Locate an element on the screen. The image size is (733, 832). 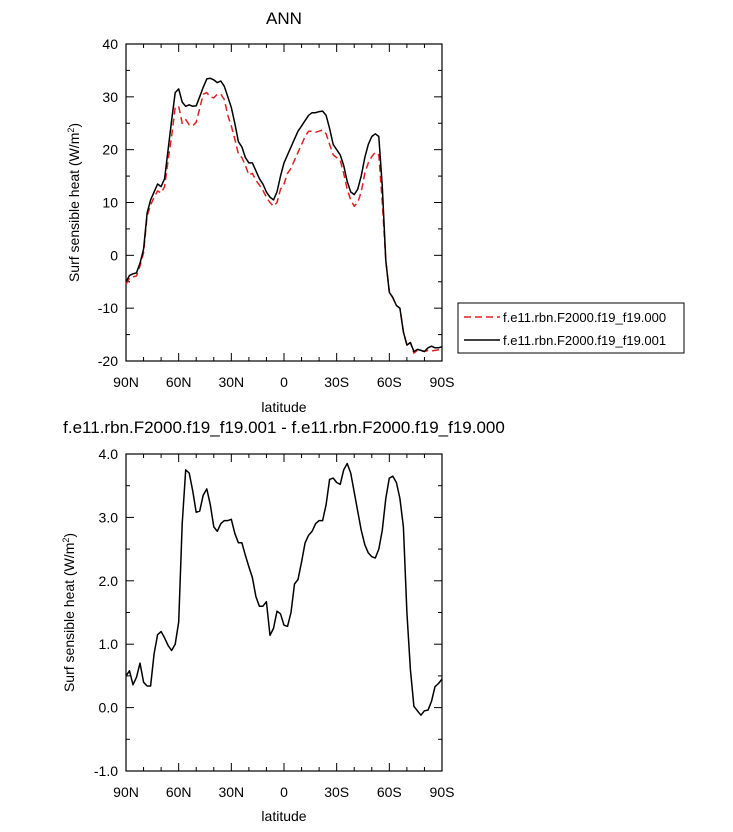
legend-box is located at coordinates (571, 328).